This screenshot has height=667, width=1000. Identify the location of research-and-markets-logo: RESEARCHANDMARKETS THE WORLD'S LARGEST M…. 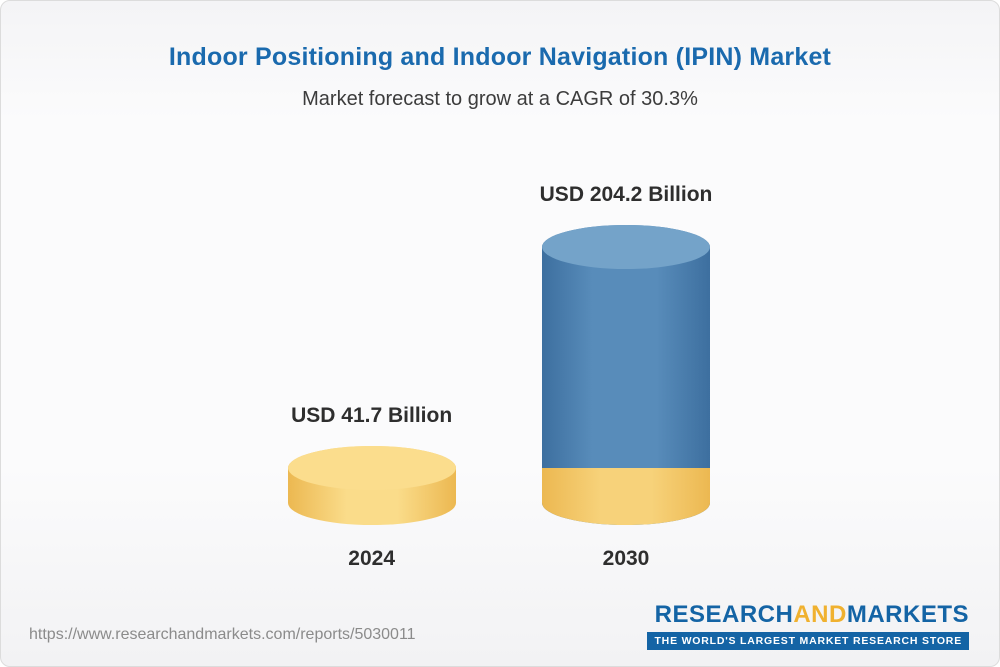
(808, 625).